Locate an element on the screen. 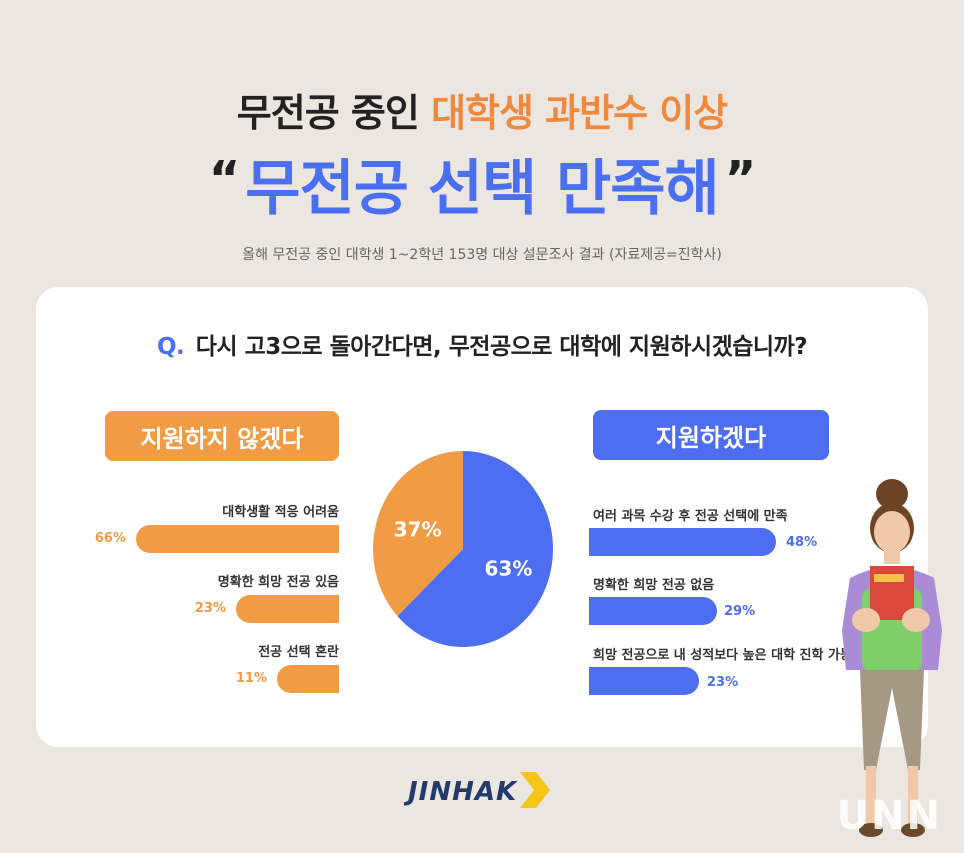 This screenshot has height=853, width=964. left-item-label-2: 명확한 희망 전공 있음 is located at coordinates (278, 582).